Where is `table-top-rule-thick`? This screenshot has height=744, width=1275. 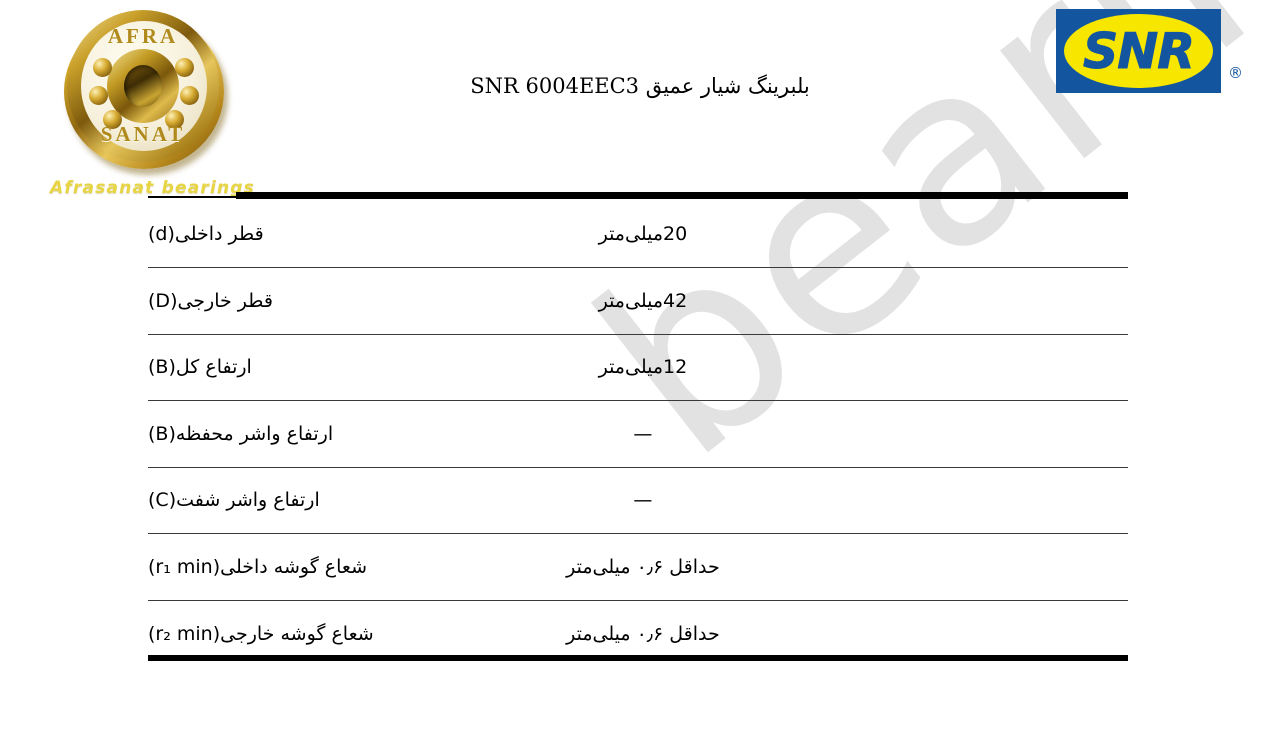 table-top-rule-thick is located at coordinates (682, 195).